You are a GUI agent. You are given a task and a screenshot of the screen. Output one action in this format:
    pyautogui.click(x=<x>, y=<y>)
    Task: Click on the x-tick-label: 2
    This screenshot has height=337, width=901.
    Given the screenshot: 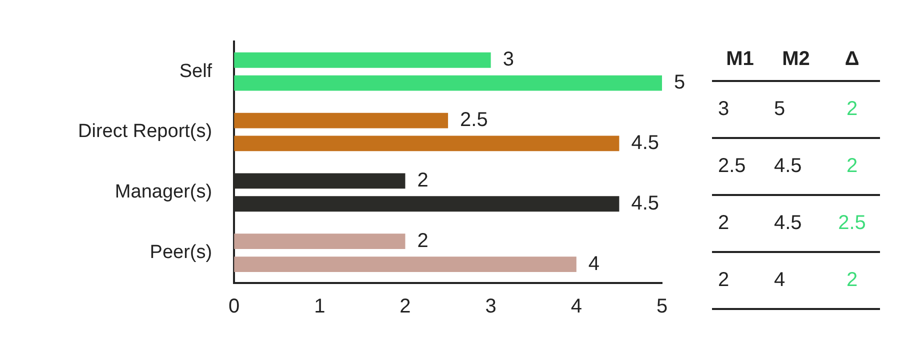 What is the action you would take?
    pyautogui.click(x=405, y=307)
    